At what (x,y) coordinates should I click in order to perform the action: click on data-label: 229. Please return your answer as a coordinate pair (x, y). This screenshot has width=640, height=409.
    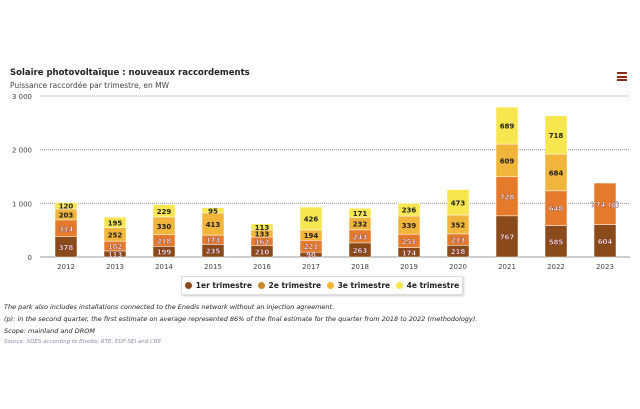
    Looking at the image, I should click on (164, 212).